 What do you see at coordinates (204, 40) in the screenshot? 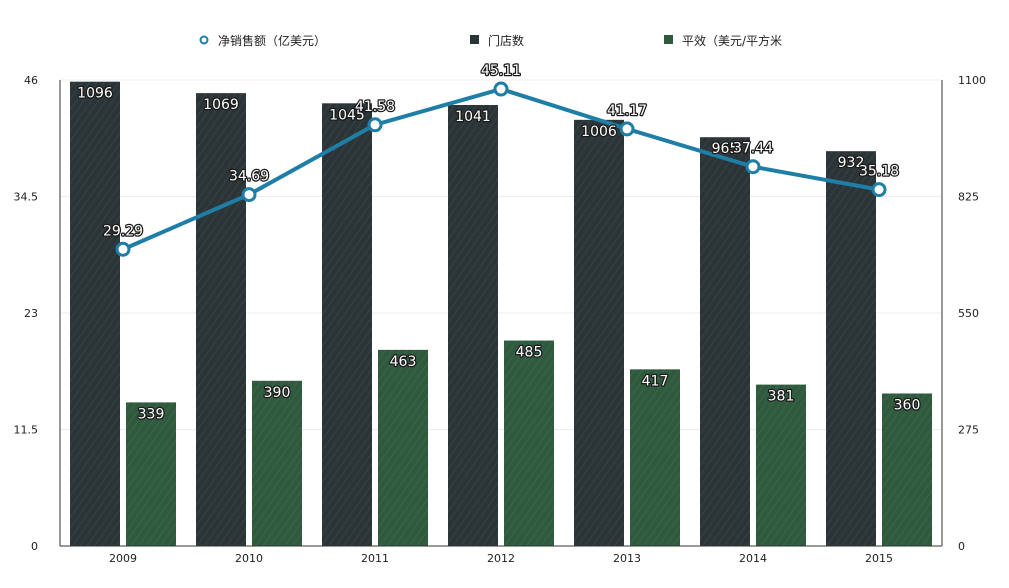
I see `legend-line-marker` at bounding box center [204, 40].